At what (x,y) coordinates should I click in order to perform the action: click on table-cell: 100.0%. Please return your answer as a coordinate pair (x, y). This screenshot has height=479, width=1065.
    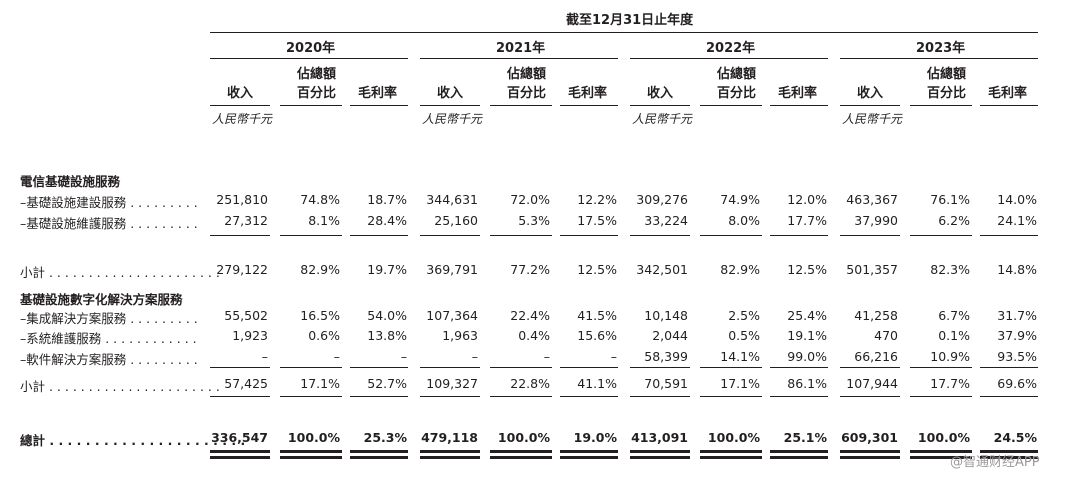
    Looking at the image, I should click on (943, 437).